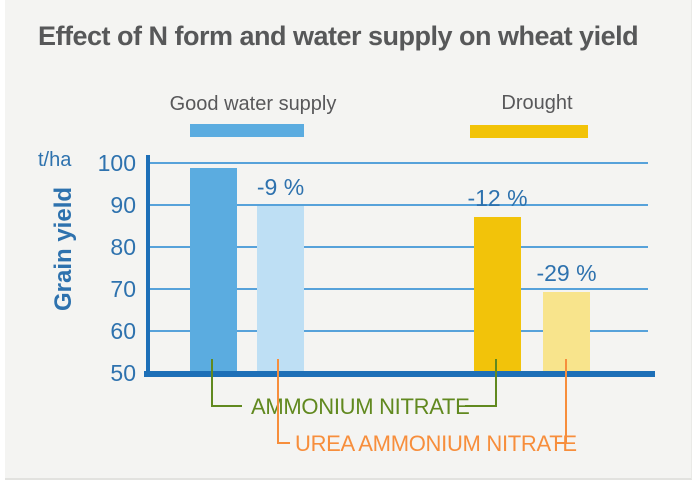  What do you see at coordinates (123, 289) in the screenshot?
I see `y-tick-label-70: 70` at bounding box center [123, 289].